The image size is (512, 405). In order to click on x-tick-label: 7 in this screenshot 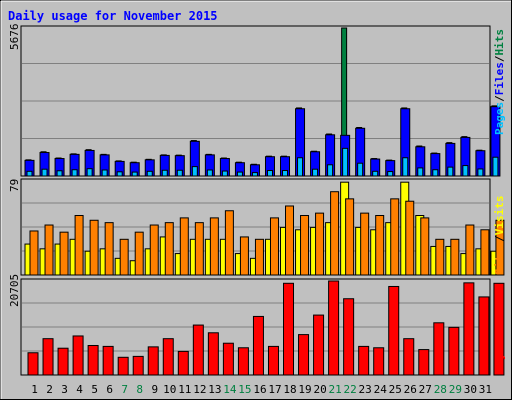, I will do `click(124, 389)`.